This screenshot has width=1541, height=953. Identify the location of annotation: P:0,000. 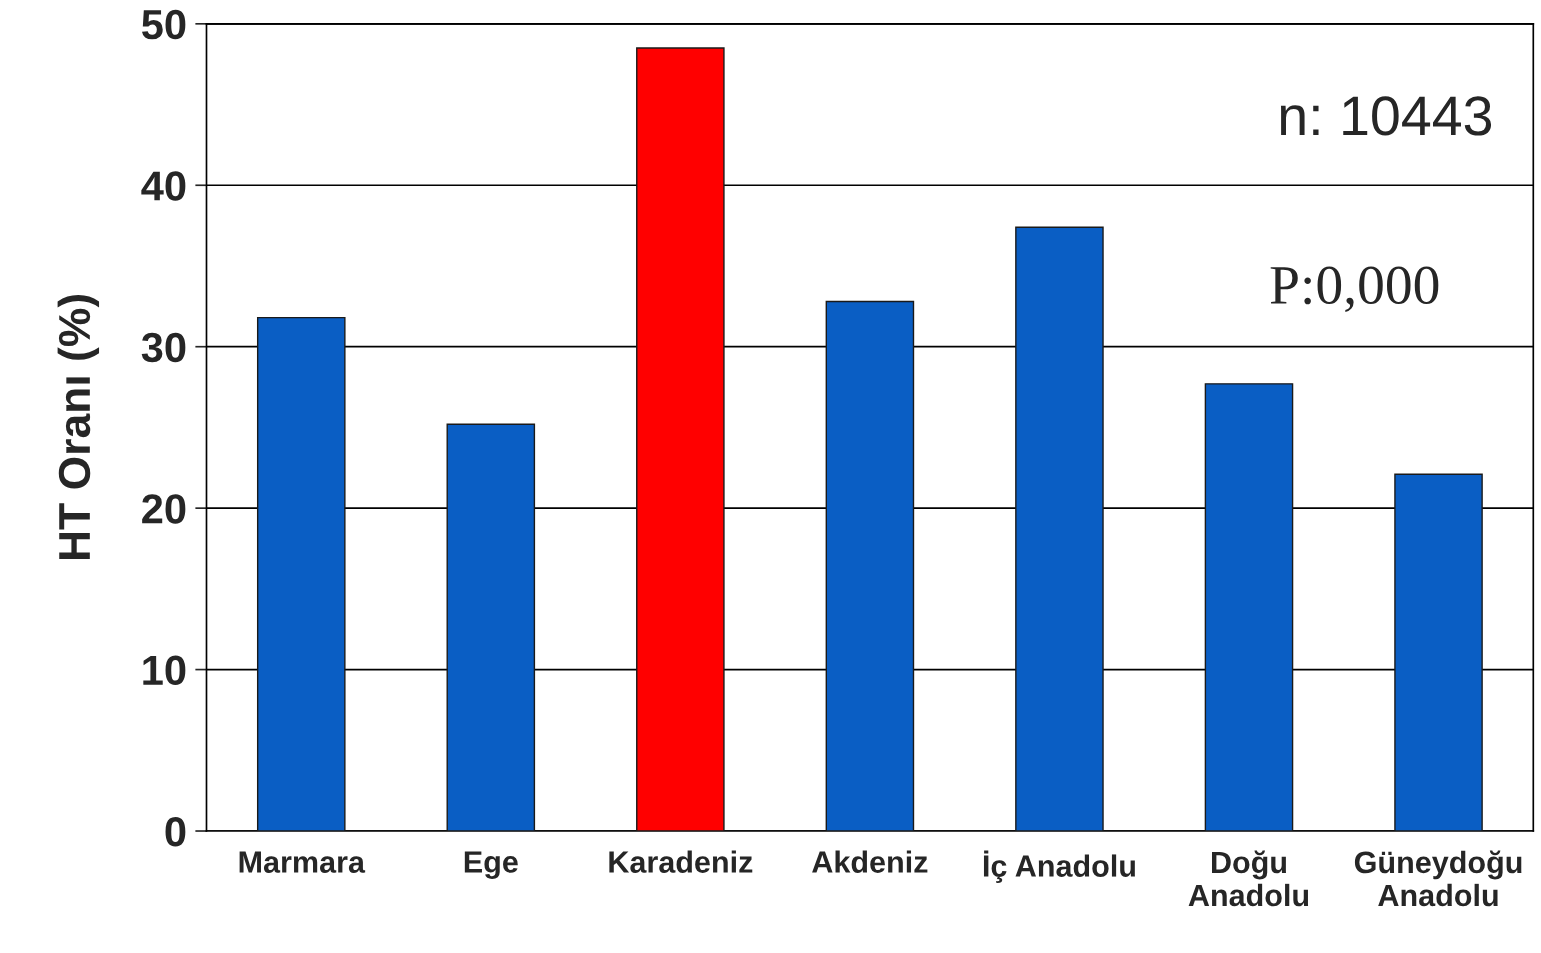
(1354, 289).